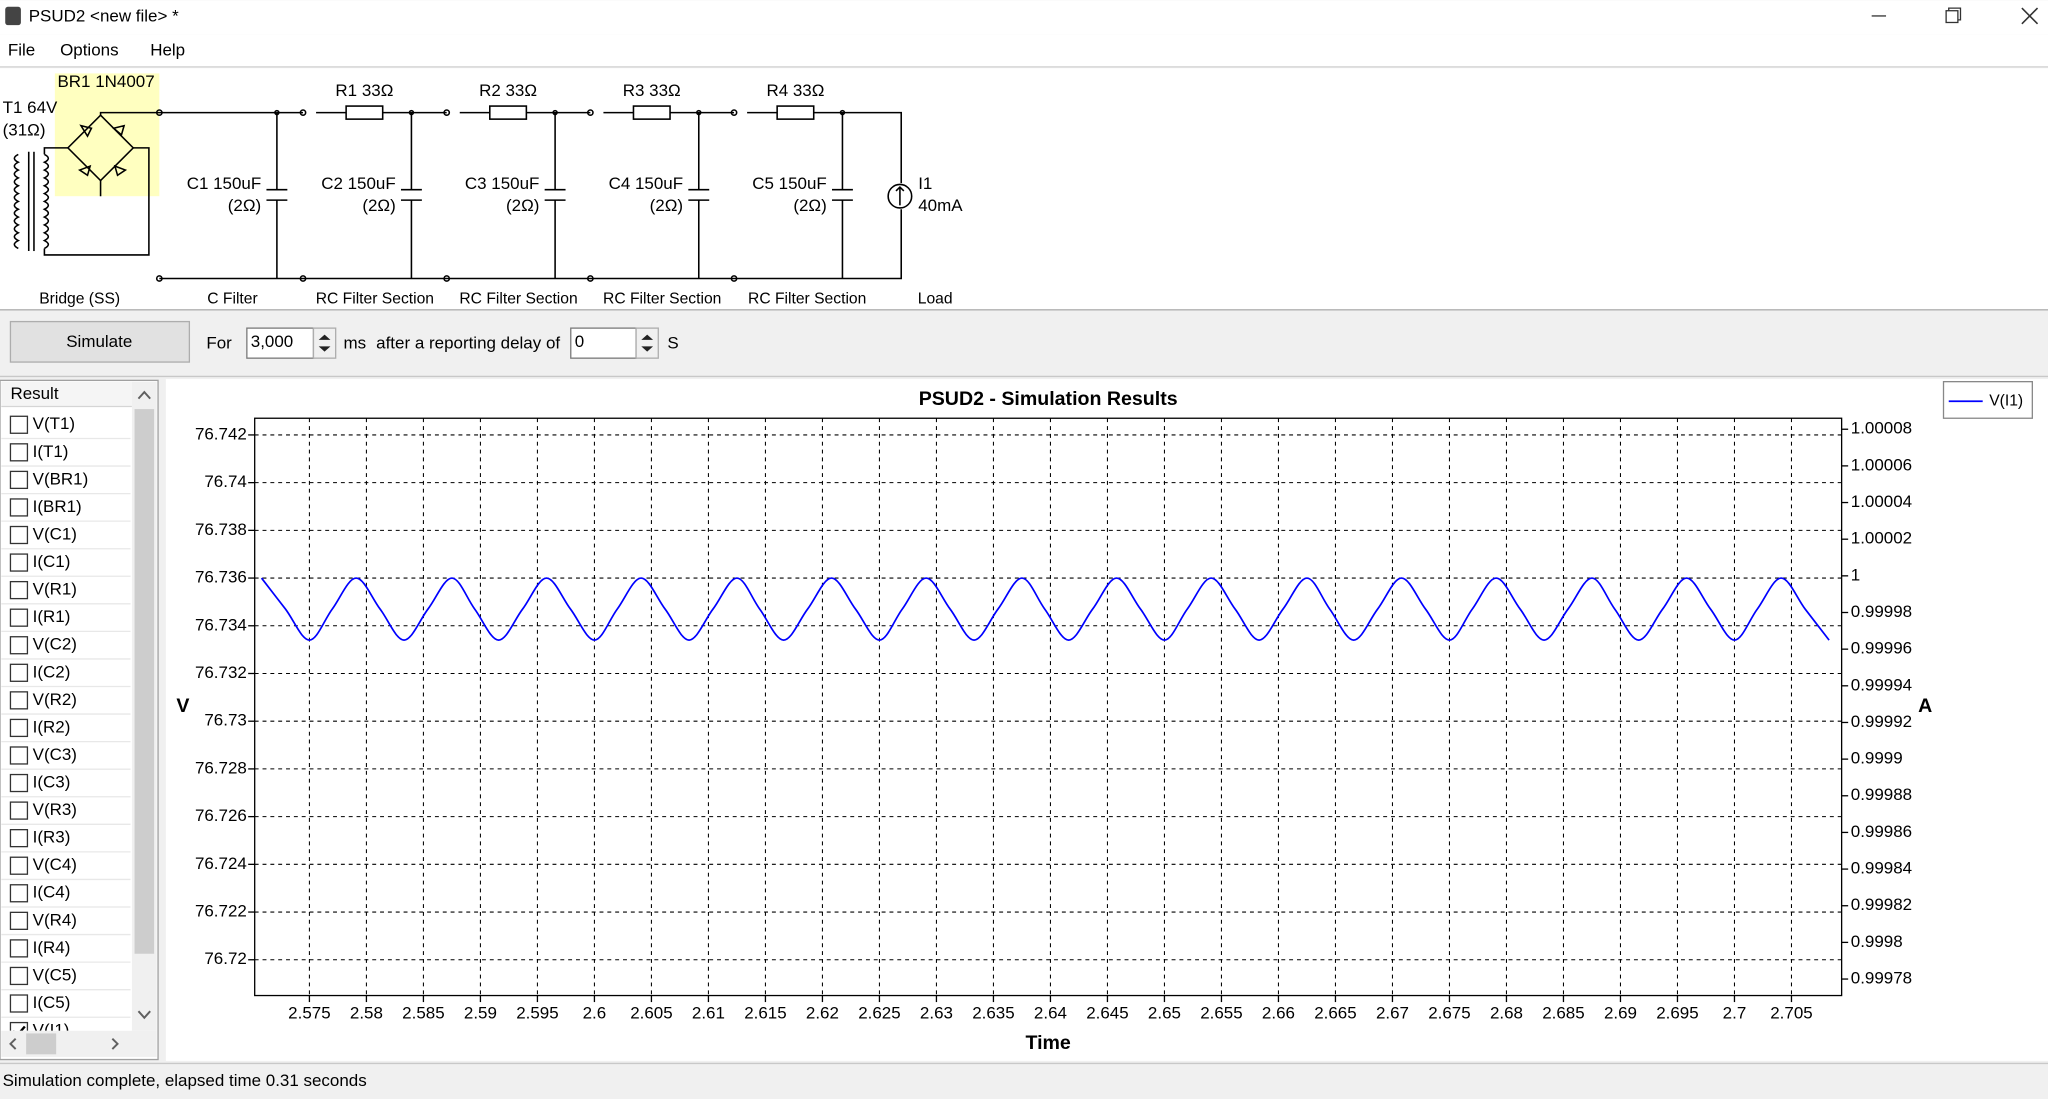 This screenshot has width=2048, height=1099. Describe the element at coordinates (1881, 794) in the screenshot. I see `y2-tick-label: 0.99988` at that location.